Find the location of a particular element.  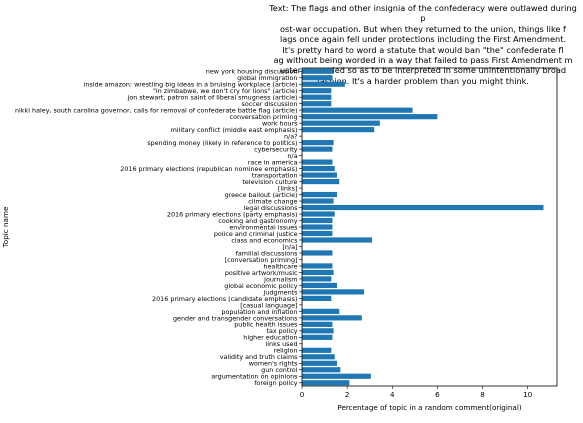

category-label: [links] is located at coordinates (288, 188).